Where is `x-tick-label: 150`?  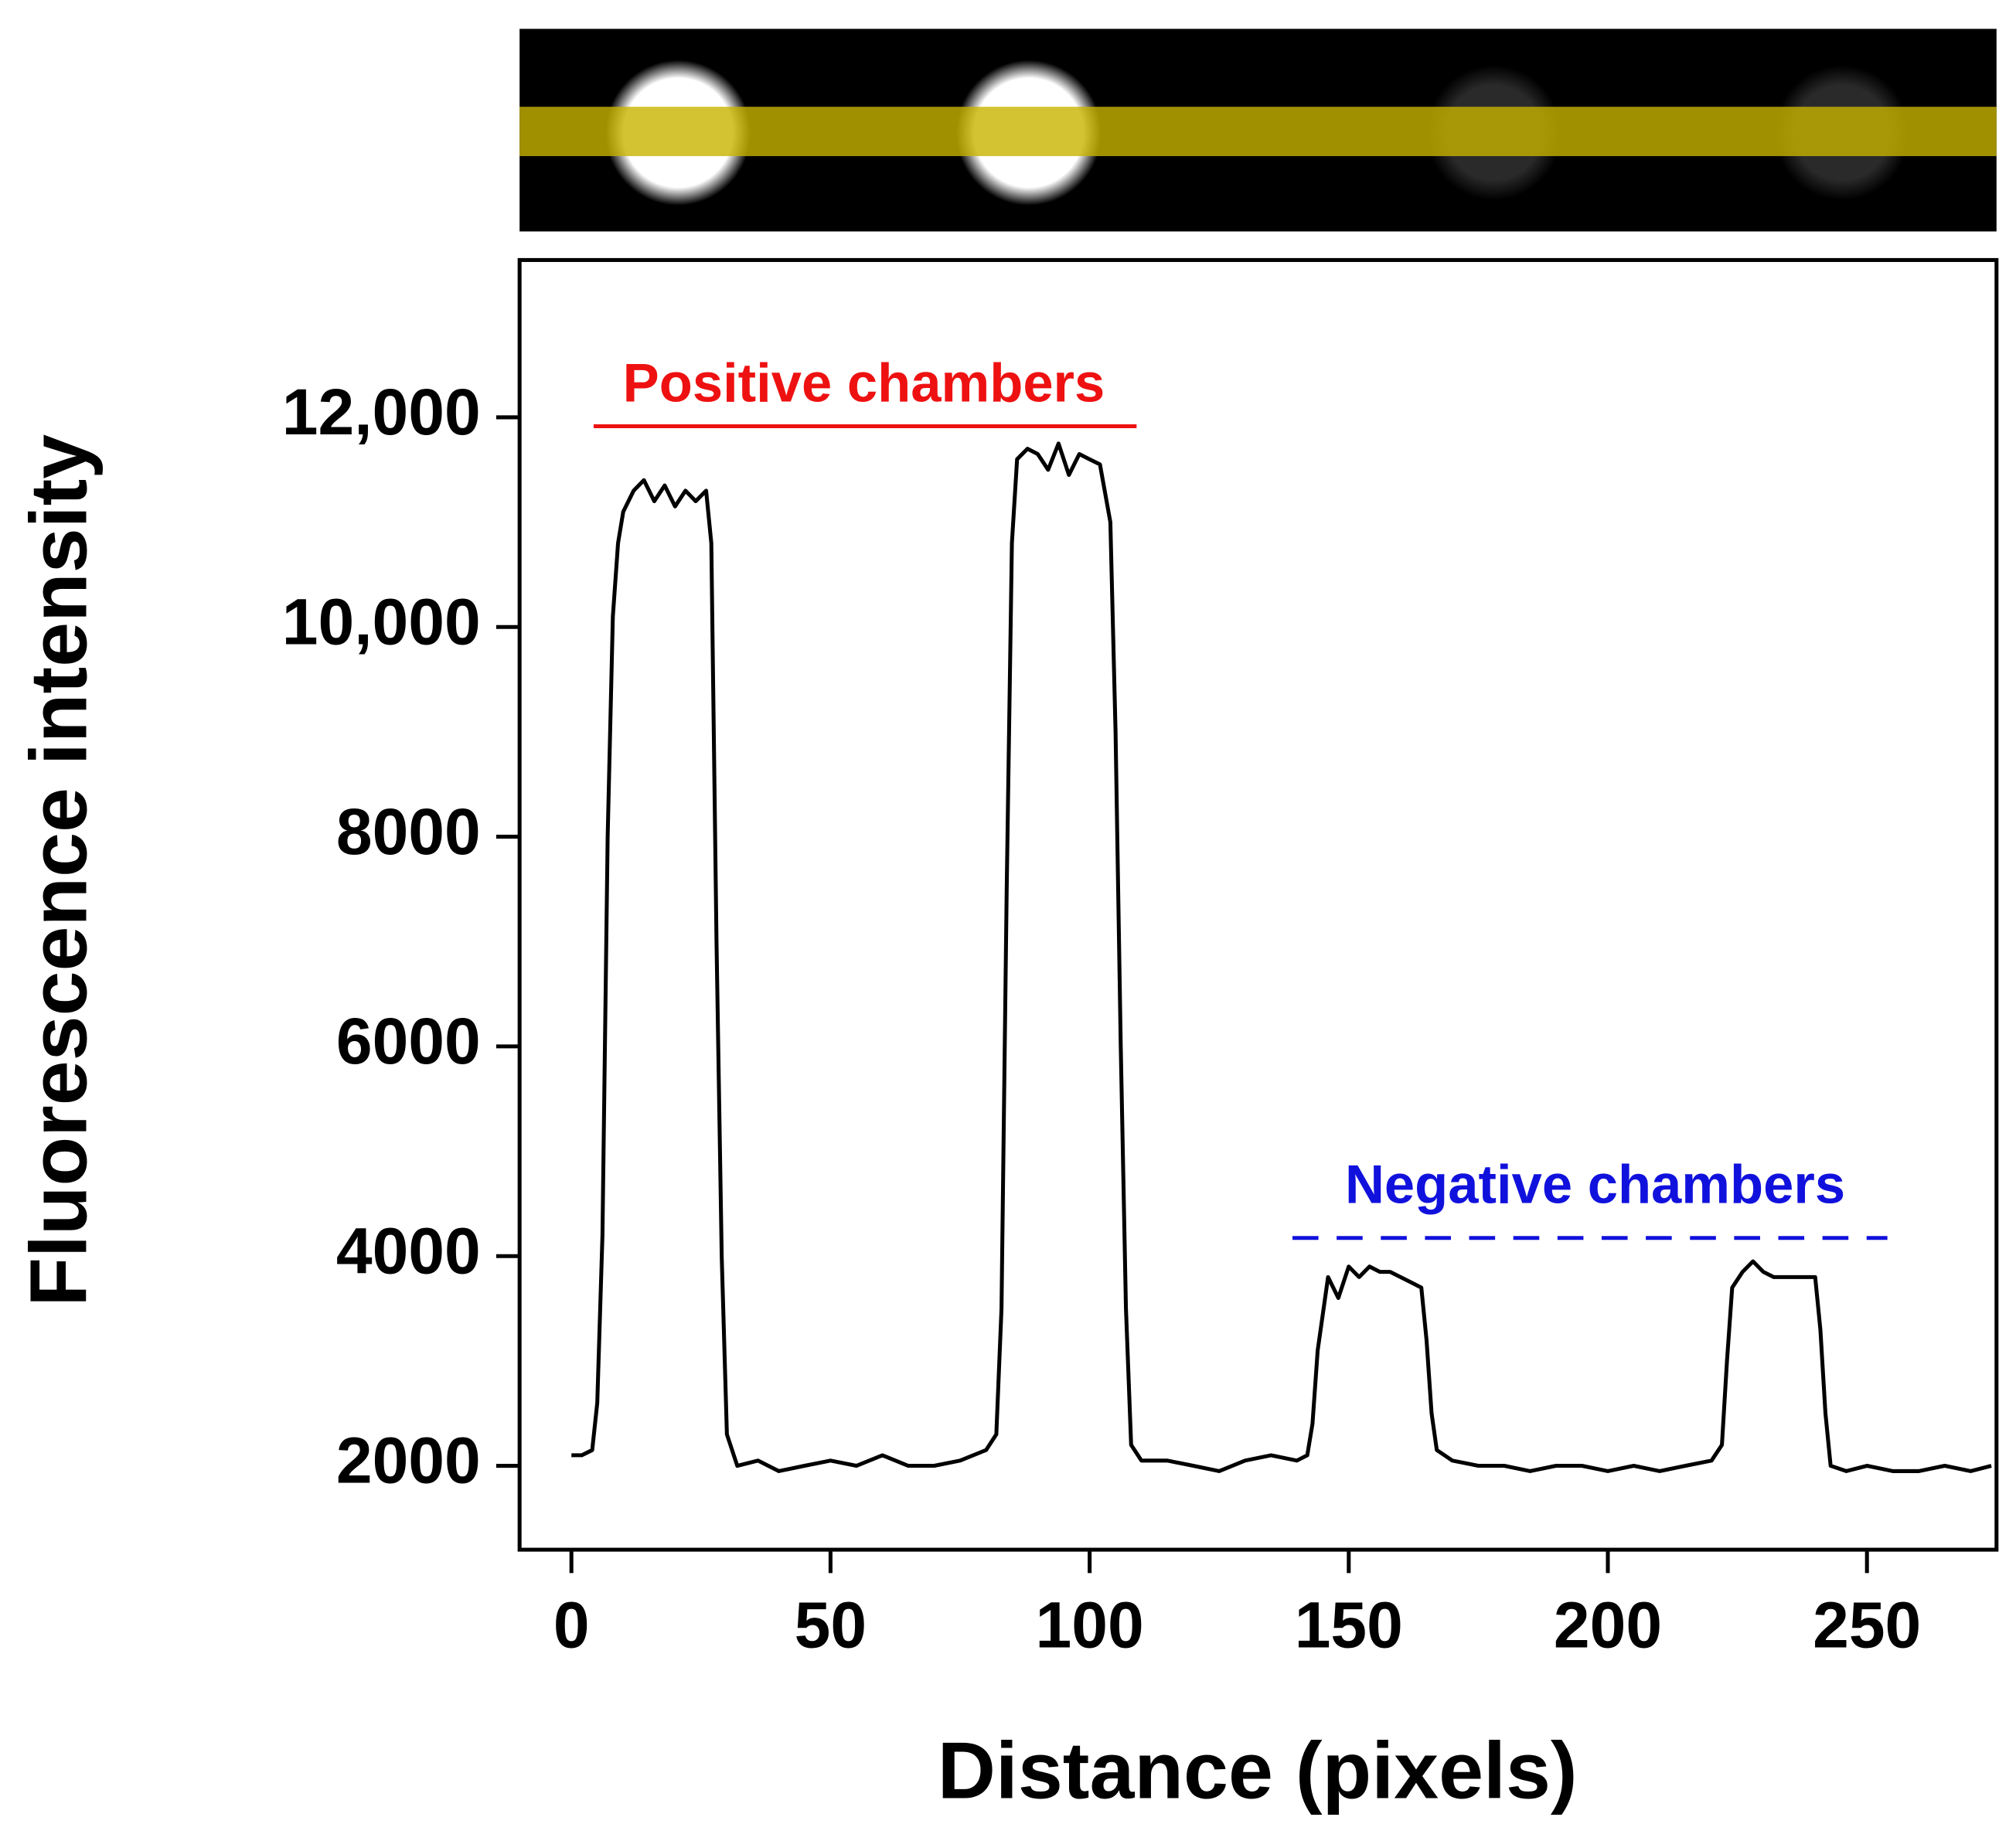
x-tick-label: 150 is located at coordinates (1349, 1624).